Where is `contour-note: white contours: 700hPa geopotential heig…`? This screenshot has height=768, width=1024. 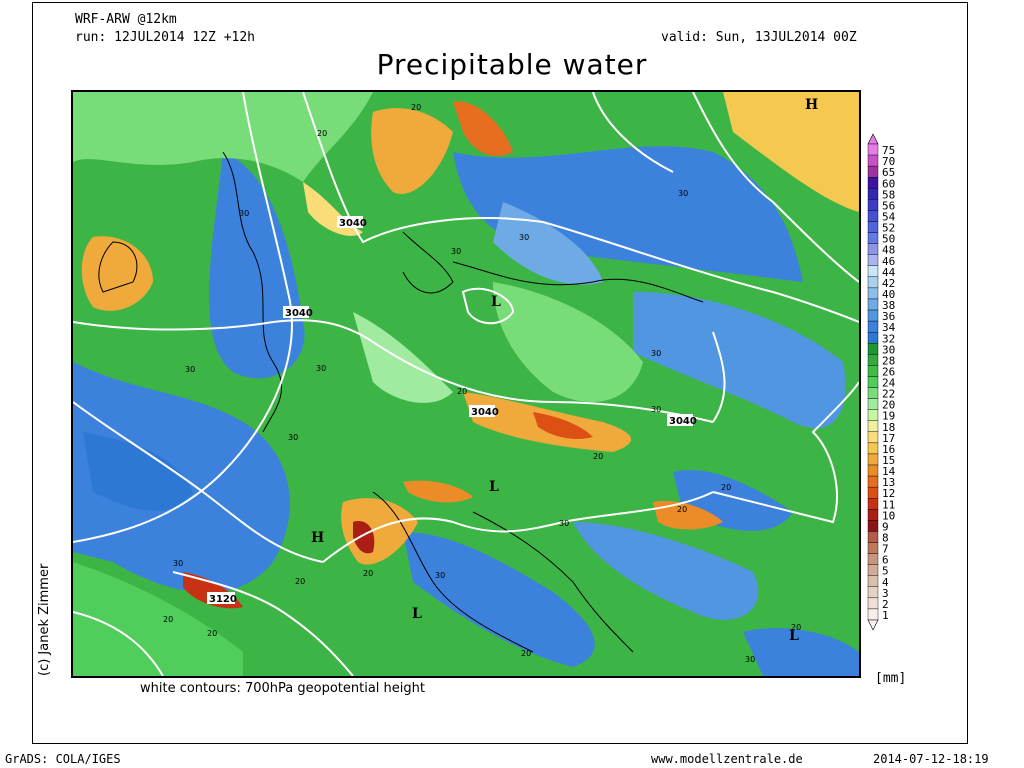
contour-note: white contours: 700hPa geopotential heig… is located at coordinates (282, 688).